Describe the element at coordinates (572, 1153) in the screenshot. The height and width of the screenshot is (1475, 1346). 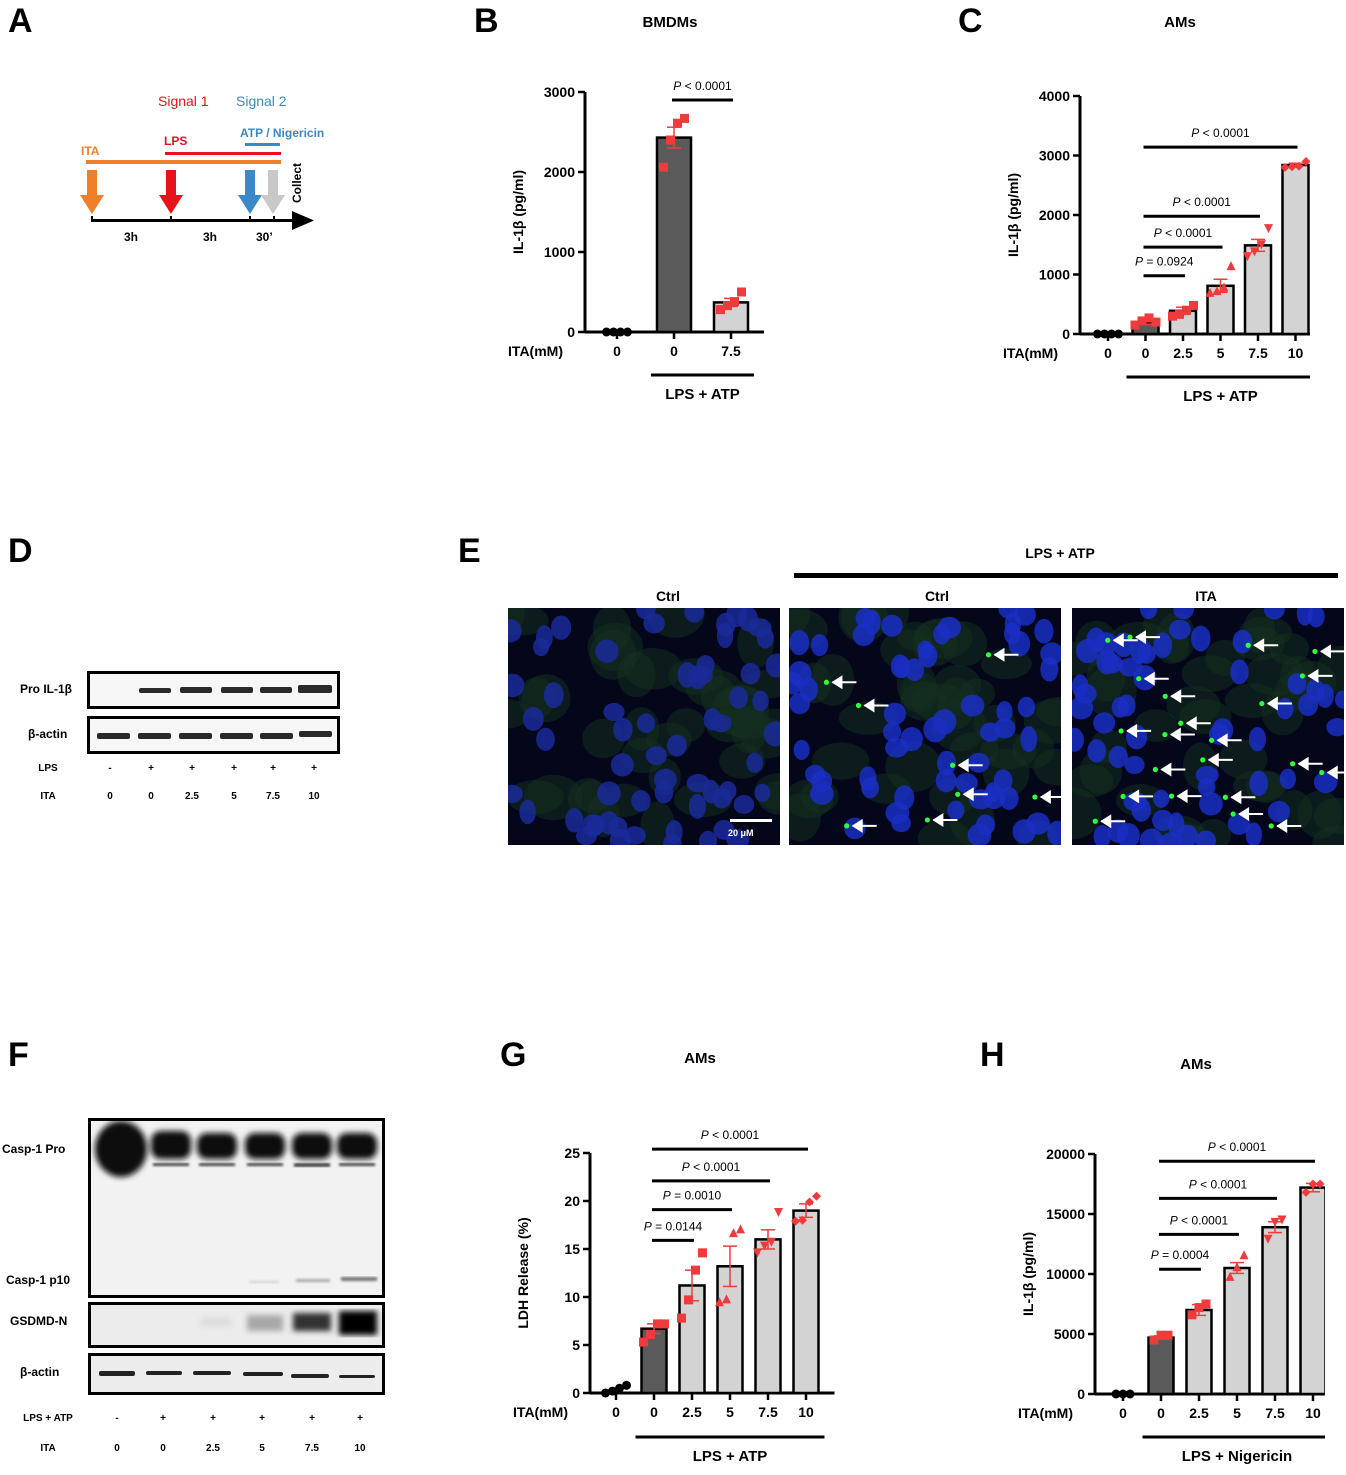
I see `svg-text: 25` at that location.